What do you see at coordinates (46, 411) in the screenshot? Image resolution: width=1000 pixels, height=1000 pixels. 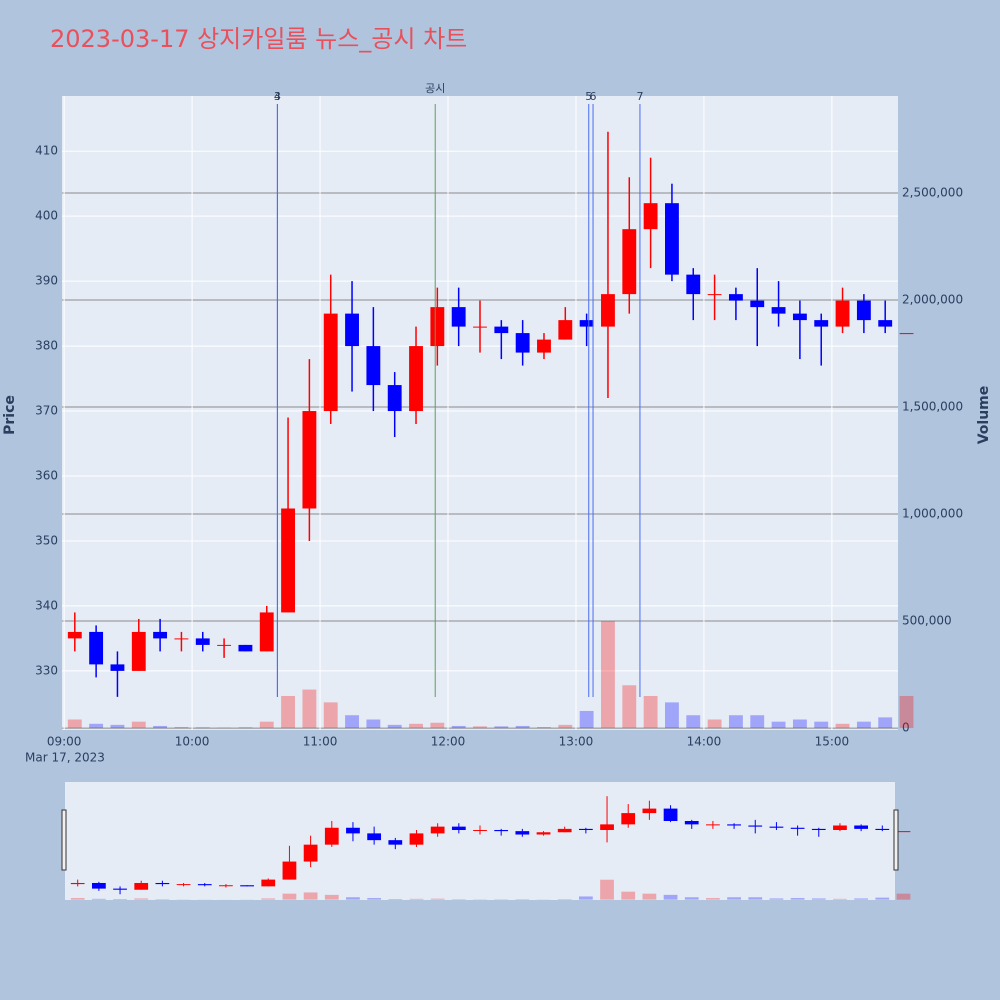 I see `y-tick-label: 370` at bounding box center [46, 411].